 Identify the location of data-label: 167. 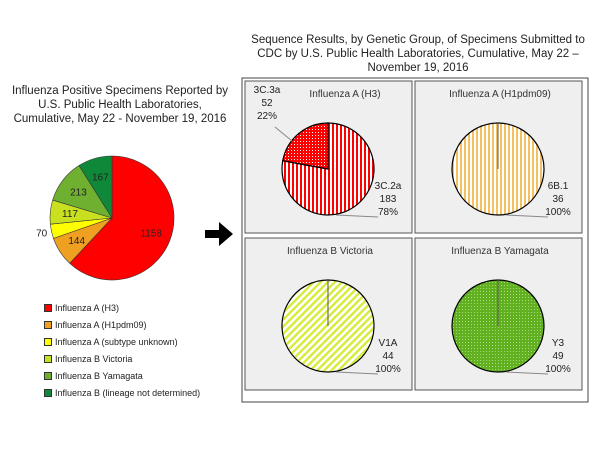
(100, 177).